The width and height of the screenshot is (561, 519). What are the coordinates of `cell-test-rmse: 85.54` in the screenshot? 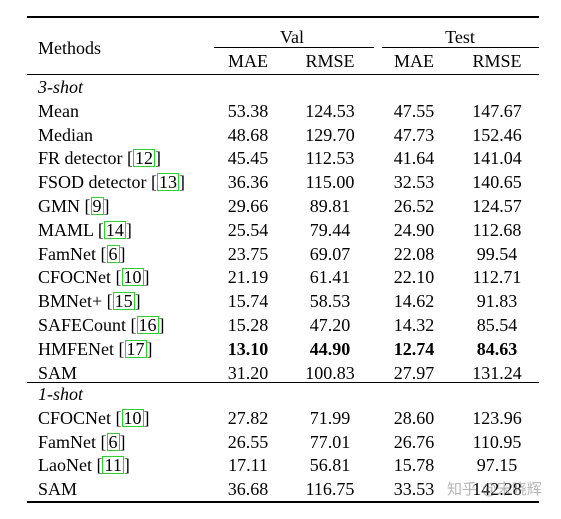 It's located at (497, 325).